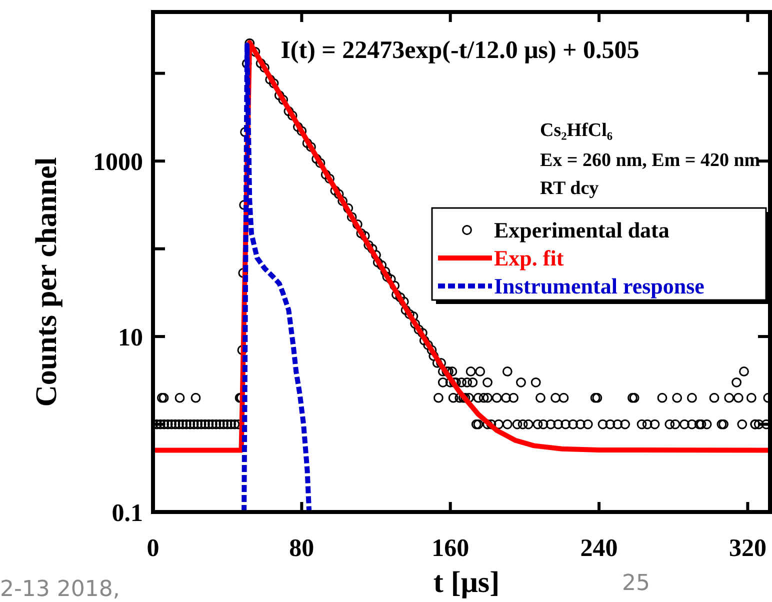 The image size is (772, 602). Describe the element at coordinates (460, 50) in the screenshot. I see `text: I(t) = 22473exp(-t/12.0 μs) + 0.505` at that location.